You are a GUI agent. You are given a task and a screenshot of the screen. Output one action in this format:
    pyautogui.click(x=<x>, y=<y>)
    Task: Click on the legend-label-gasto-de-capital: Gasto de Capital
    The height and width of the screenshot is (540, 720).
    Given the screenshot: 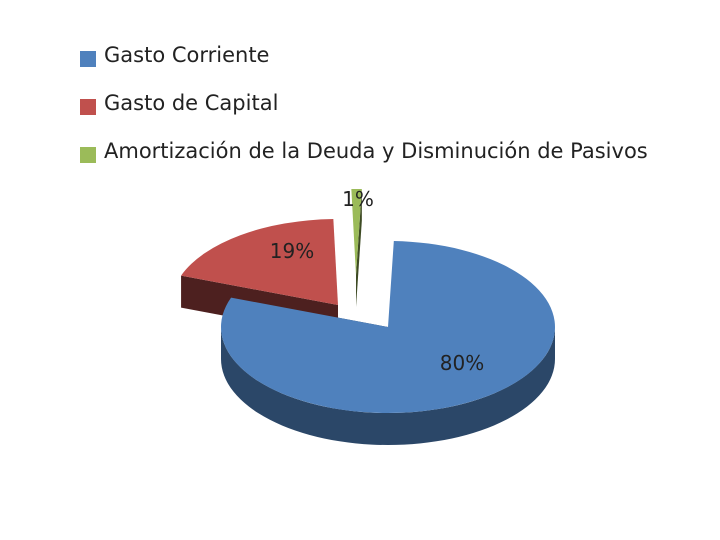 What is the action you would take?
    pyautogui.click(x=191, y=103)
    